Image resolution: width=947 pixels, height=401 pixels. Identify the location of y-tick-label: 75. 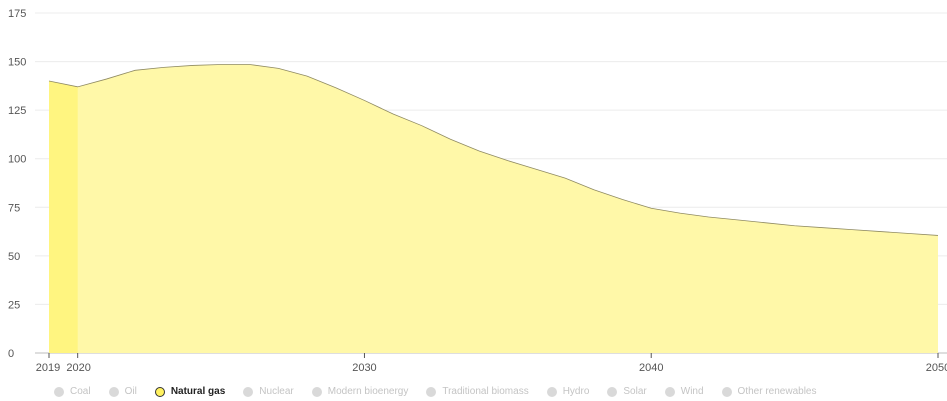
(14, 208).